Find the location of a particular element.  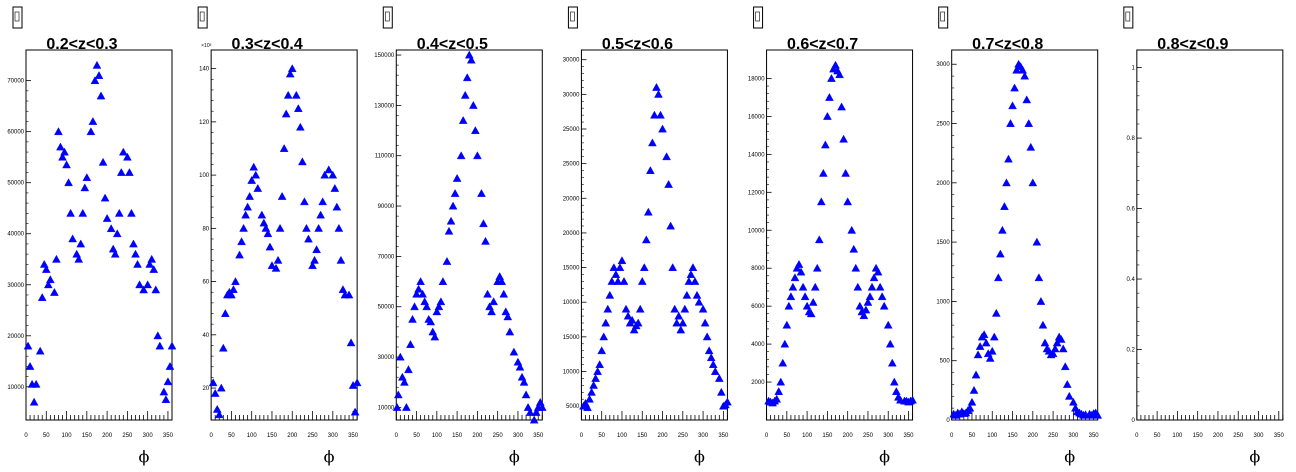

y-tick-label: 25000 is located at coordinates (571, 130).